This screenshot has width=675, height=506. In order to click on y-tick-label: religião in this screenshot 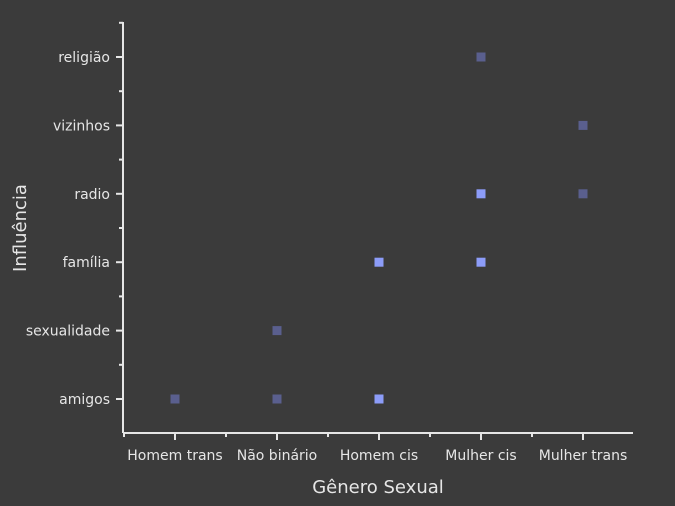, I will do `click(84, 58)`.